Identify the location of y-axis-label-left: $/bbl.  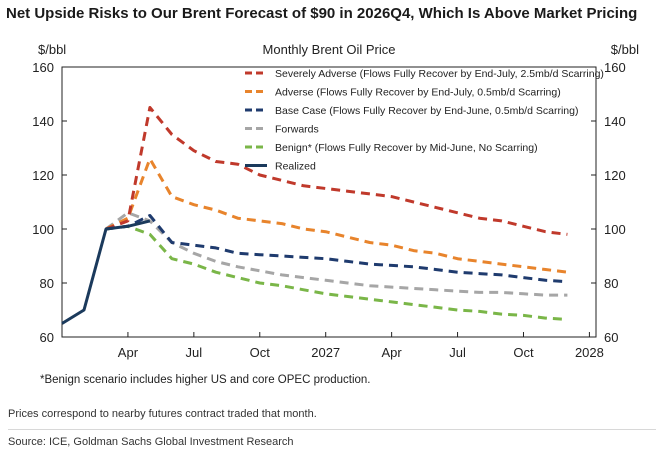
(52, 49).